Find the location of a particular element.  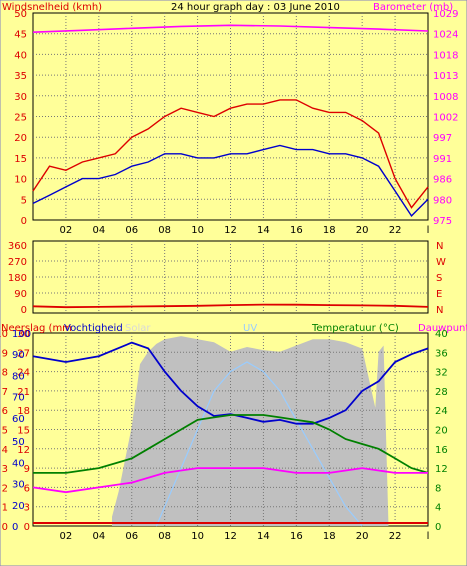

rain-secondary-tick-label: 18 is located at coordinates (23, 411).